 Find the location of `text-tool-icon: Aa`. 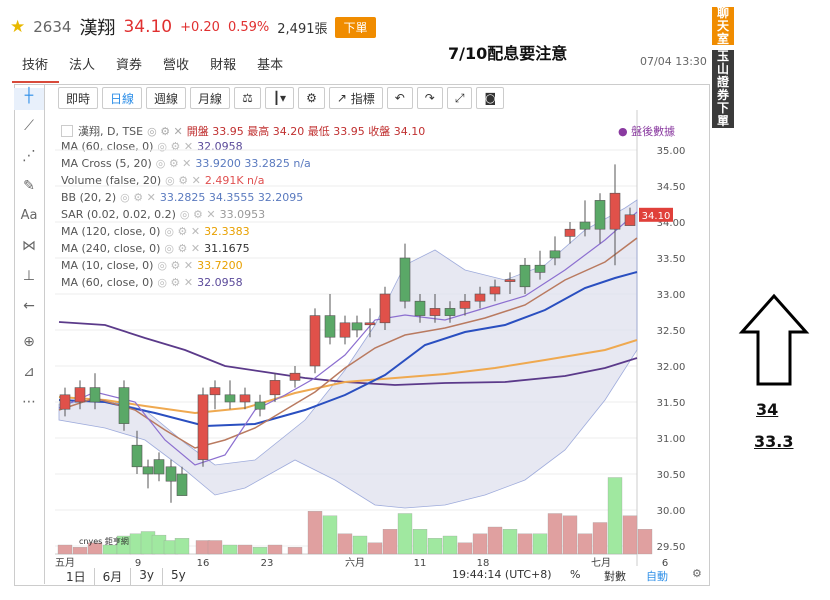

text-tool-icon: Aa is located at coordinates (29, 215).